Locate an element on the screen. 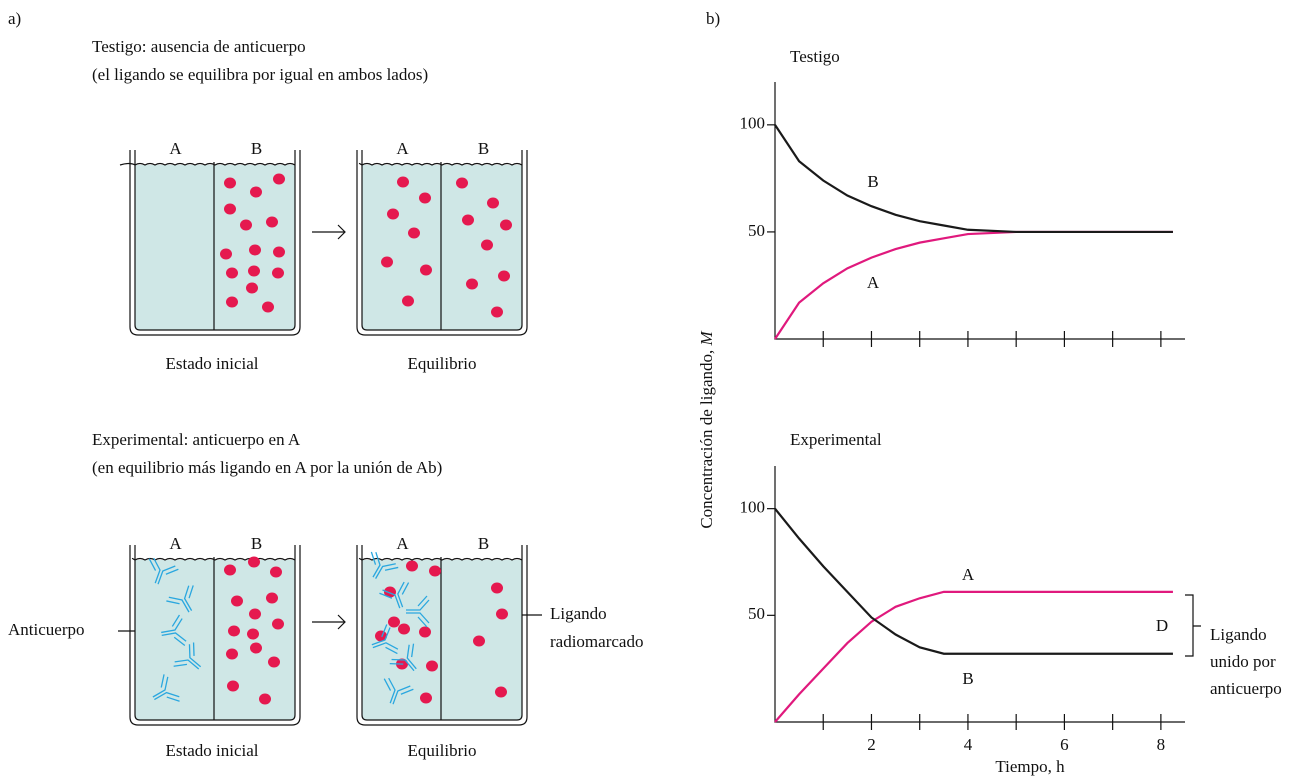 The height and width of the screenshot is (778, 1316). y-axis-label-text: Concentración de ligando, is located at coordinates (706, 439).